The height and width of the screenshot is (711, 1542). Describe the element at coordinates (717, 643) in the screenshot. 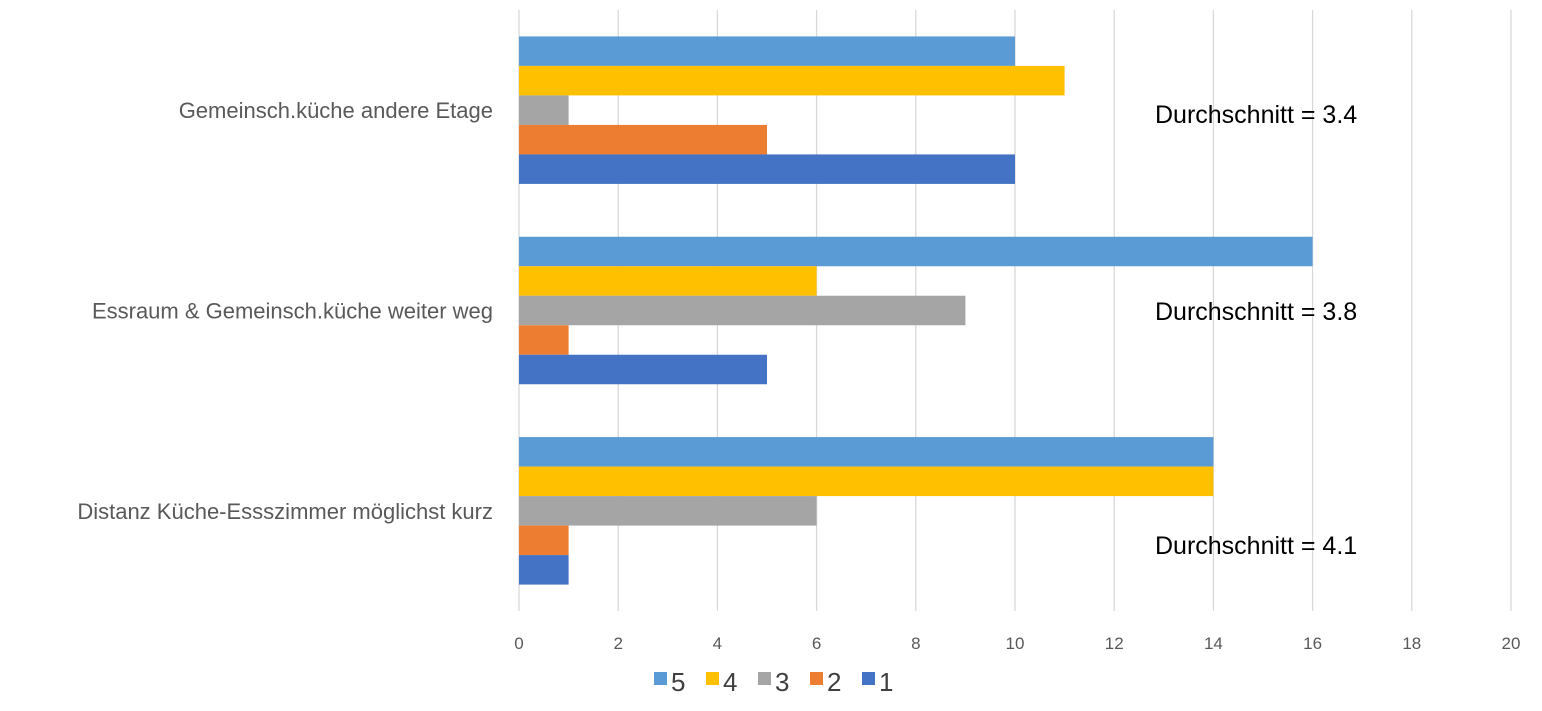

I see `x-tick-label: 4` at that location.